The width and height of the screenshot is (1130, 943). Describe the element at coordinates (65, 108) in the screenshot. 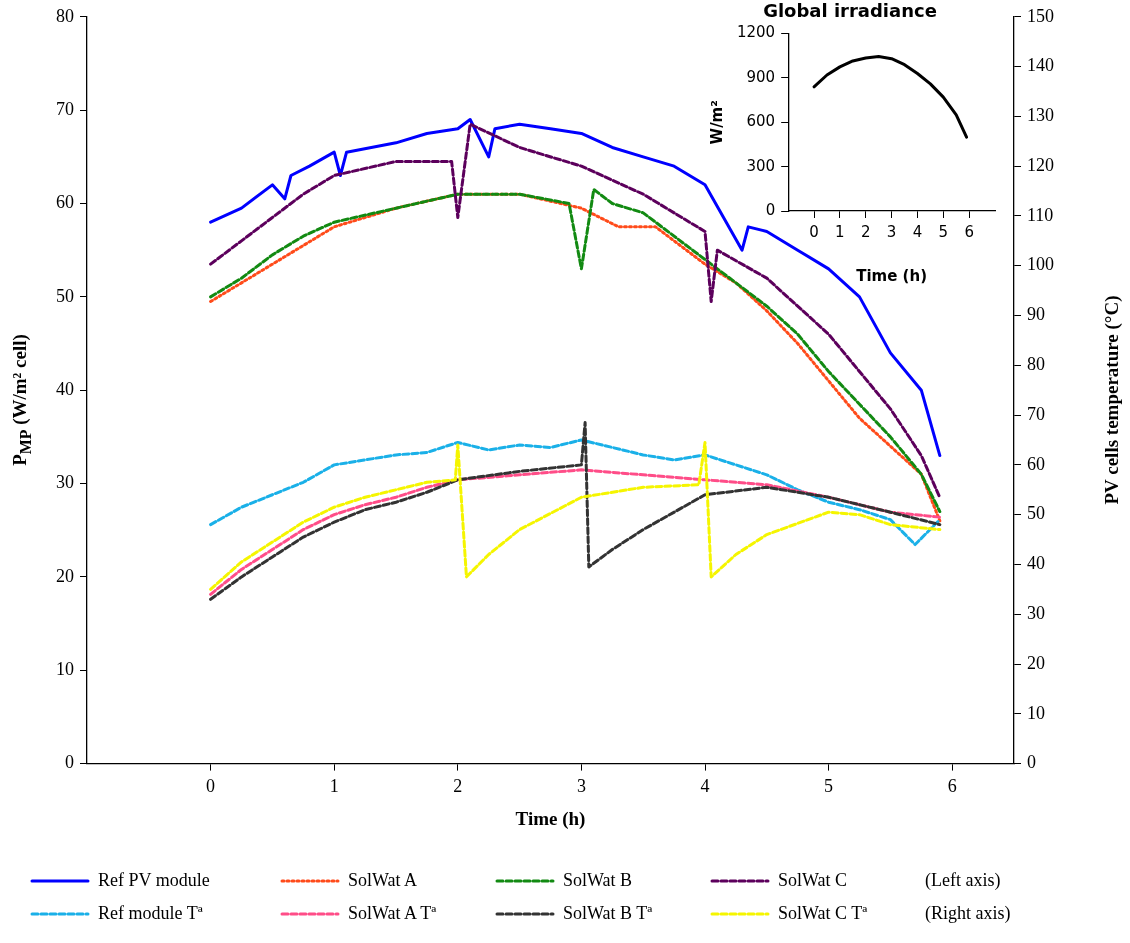

I see `y-tick-label: 70` at that location.